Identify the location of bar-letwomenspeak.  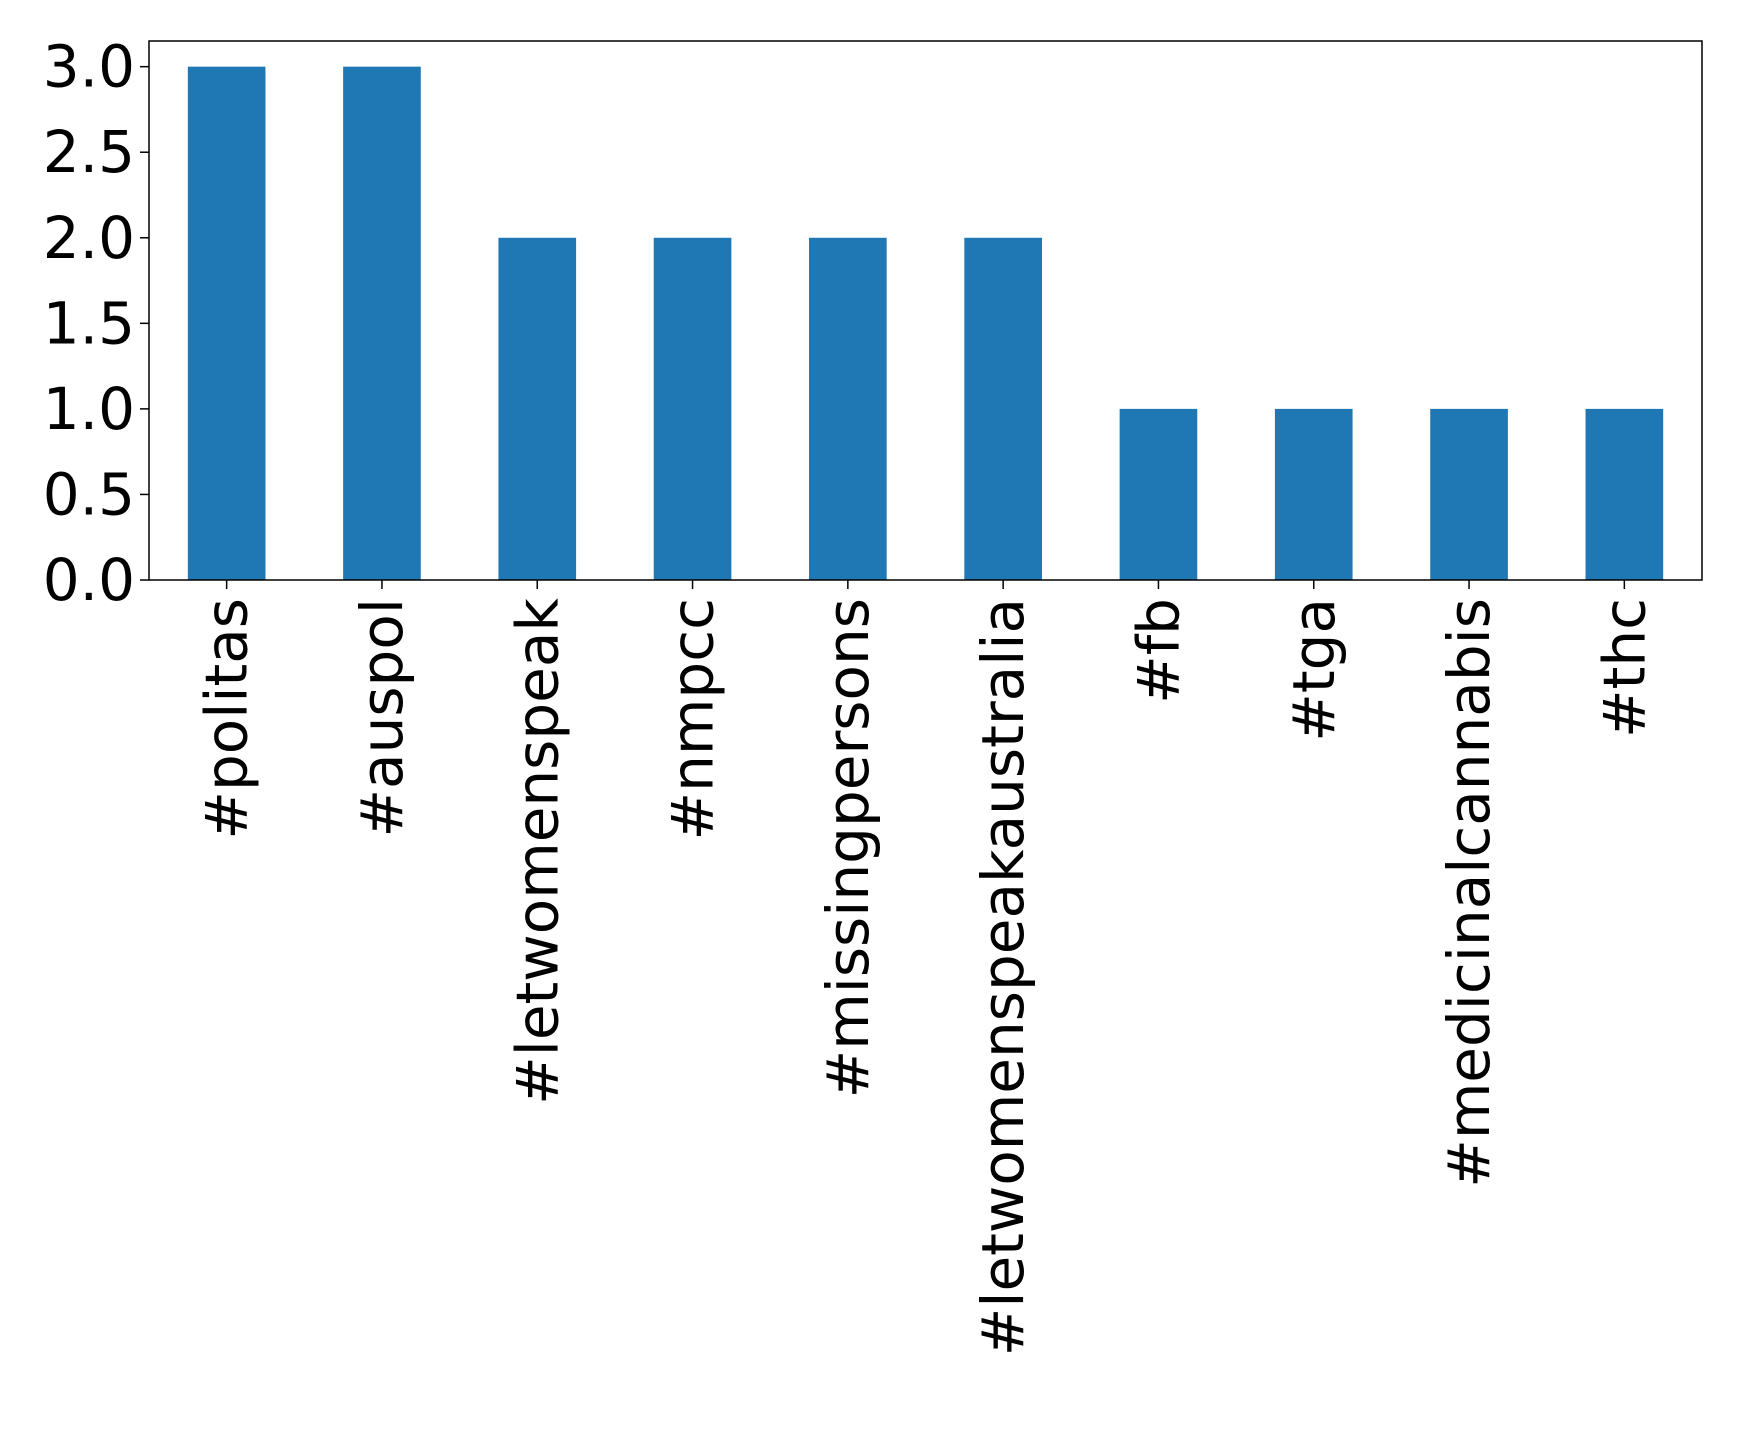
(537, 408).